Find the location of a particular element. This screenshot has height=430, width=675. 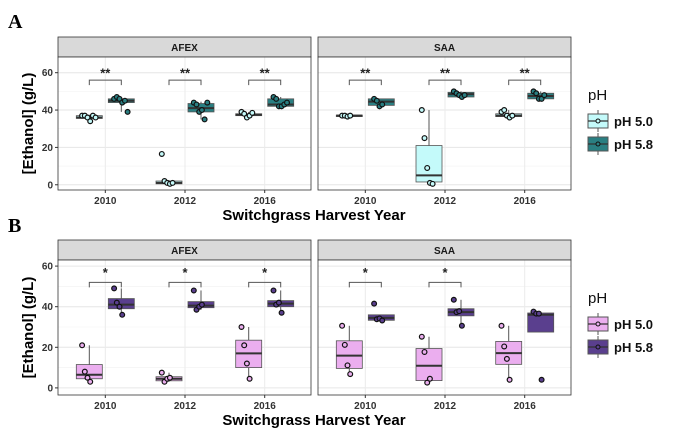

y-tick-label: 60 is located at coordinates (48, 73).